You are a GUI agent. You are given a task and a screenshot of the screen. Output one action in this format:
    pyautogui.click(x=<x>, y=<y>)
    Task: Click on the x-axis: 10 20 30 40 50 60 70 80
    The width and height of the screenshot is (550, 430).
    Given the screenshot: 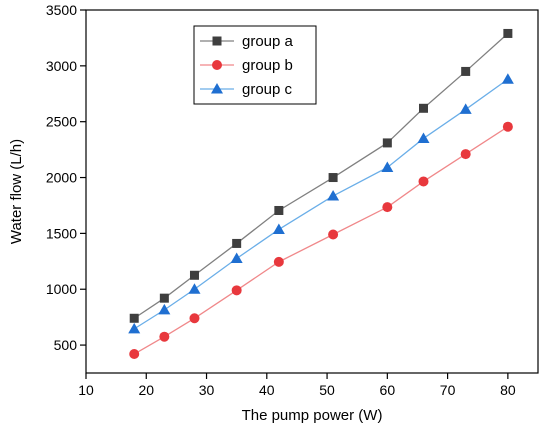 What is the action you would take?
    pyautogui.click(x=297, y=385)
    